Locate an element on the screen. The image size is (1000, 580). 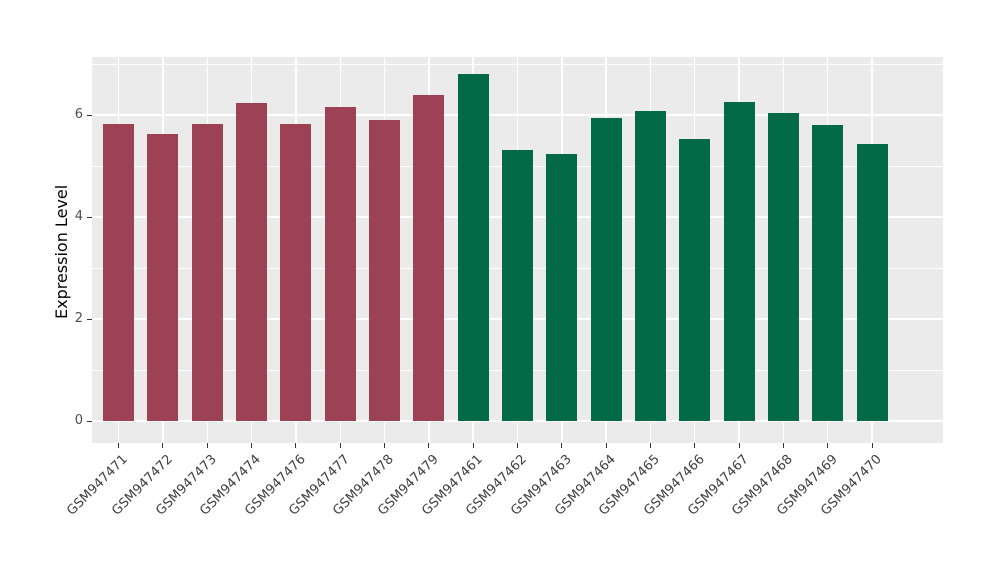
bar-GSM947461 is located at coordinates (473, 247).